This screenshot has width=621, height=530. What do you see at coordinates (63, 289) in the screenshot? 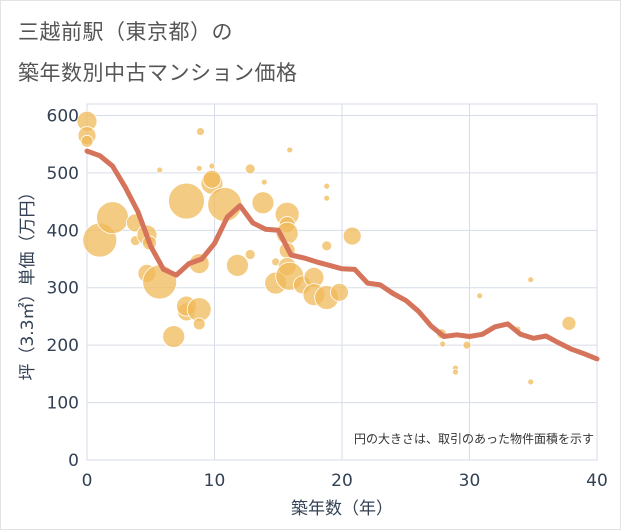
I see `y-tick-label: 300` at bounding box center [63, 289].